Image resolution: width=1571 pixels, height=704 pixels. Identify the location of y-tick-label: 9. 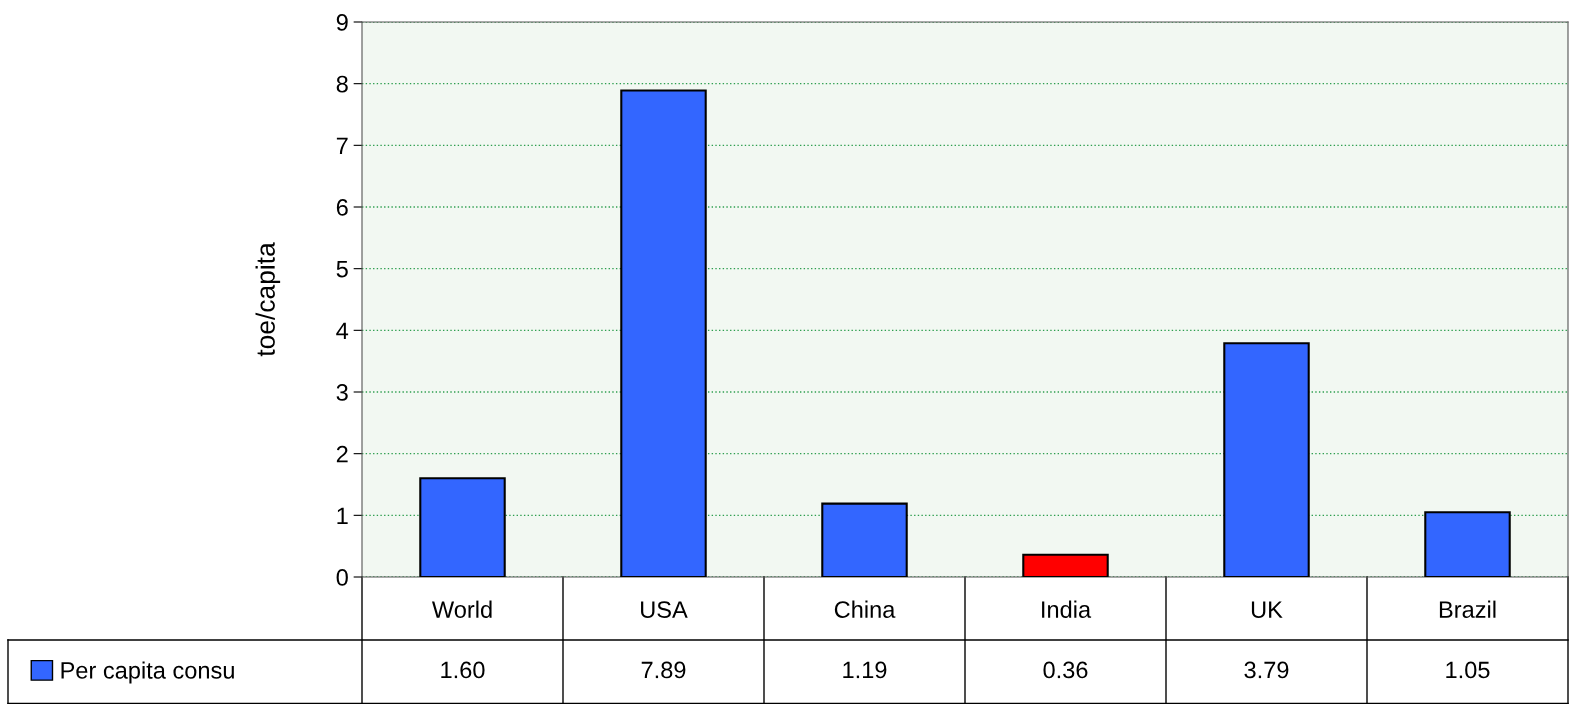
(342, 22).